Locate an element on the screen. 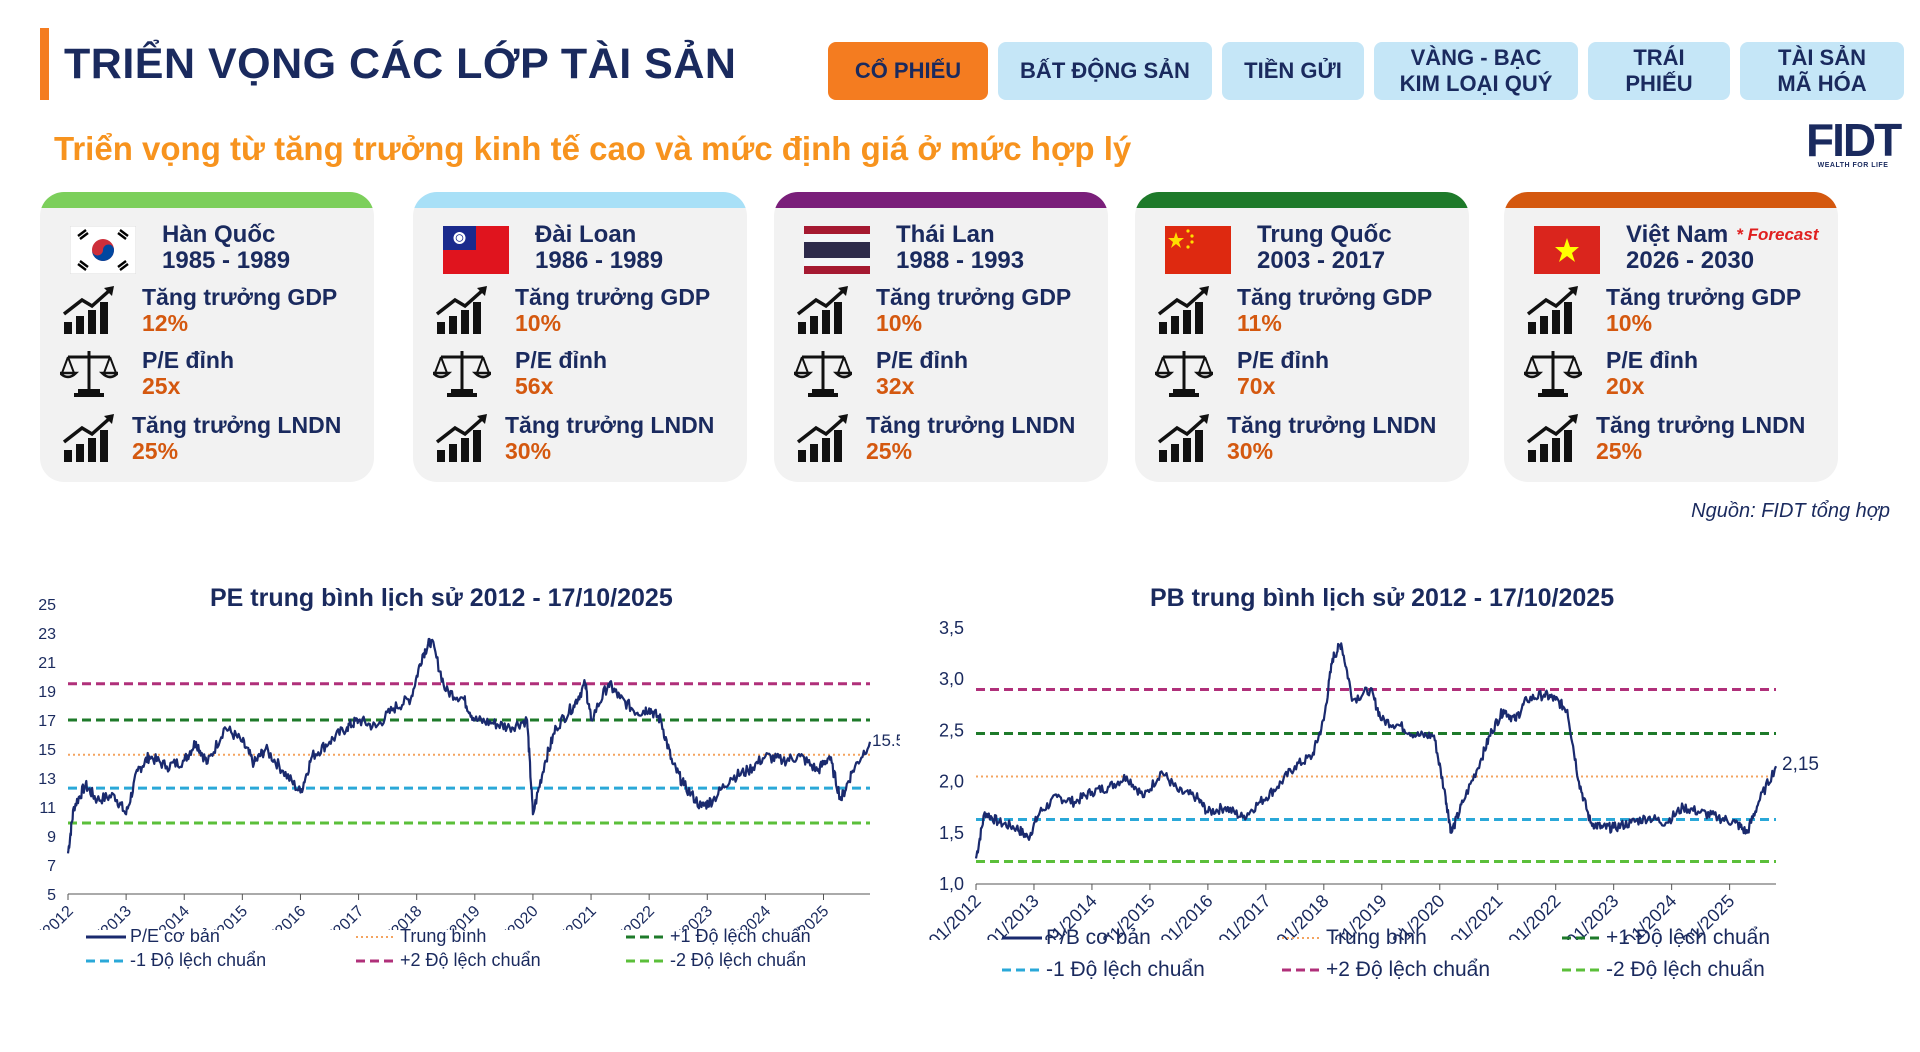 This screenshot has width=1920, height=1052. pe-y-tick: 13 is located at coordinates (47, 779).